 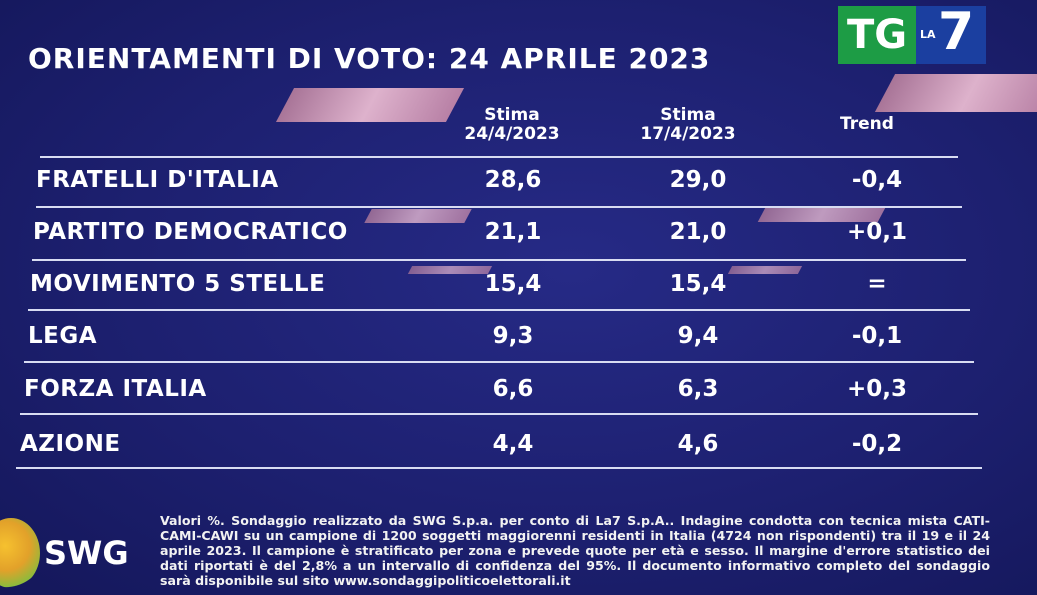 I want to click on logo-la7: LA 7, so click(x=951, y=33).